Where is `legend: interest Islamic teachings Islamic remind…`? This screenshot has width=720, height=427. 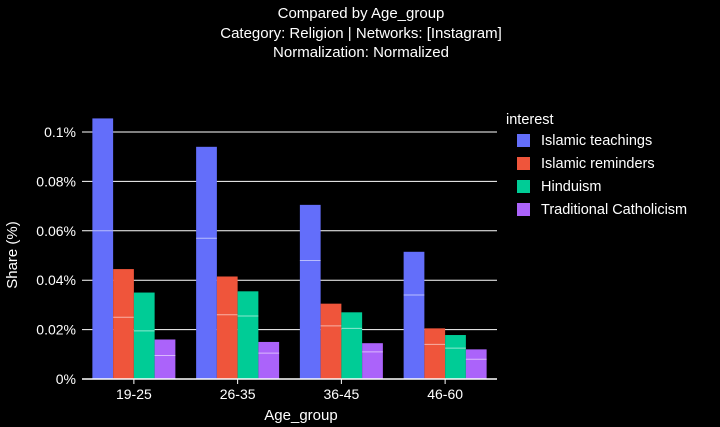 legend: interest Islamic teachings Islamic remind… is located at coordinates (596, 165).